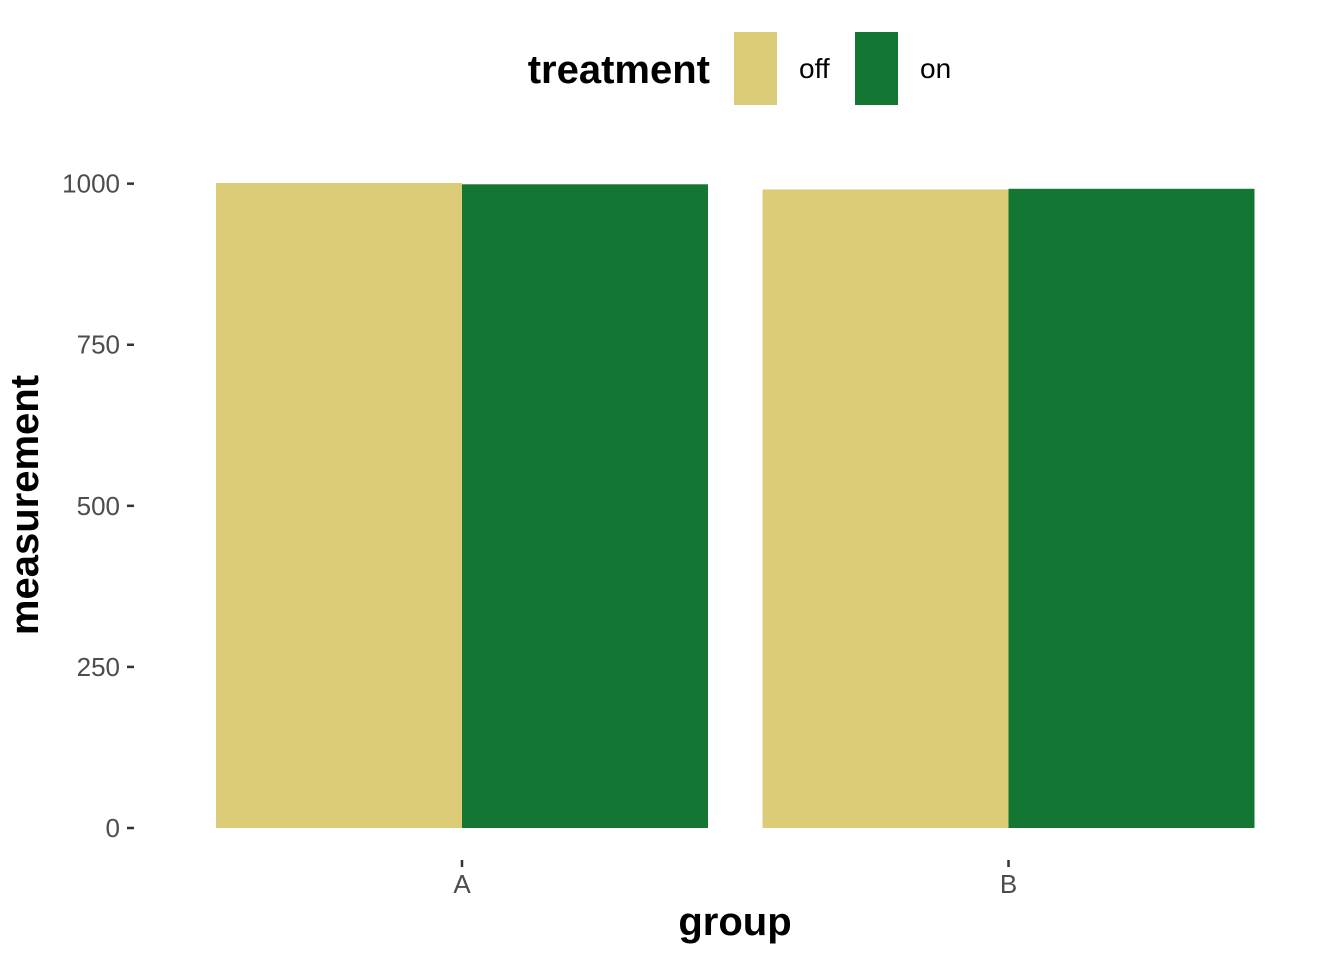 This screenshot has height=960, width=1344. I want to click on legend-label-on: on, so click(935, 68).